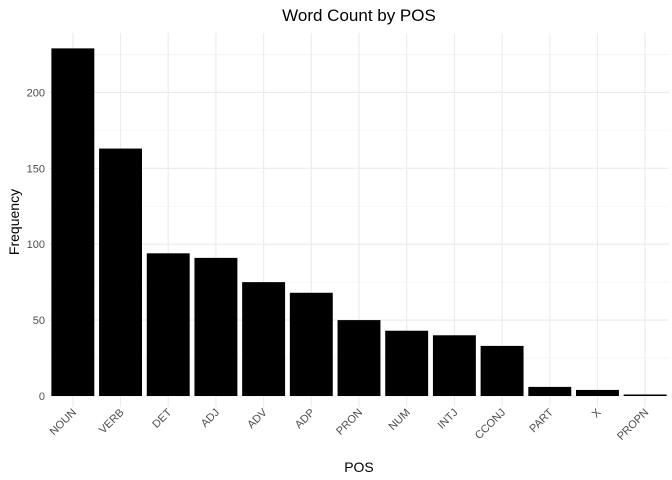 The height and width of the screenshot is (480, 672). I want to click on bar-cconj, so click(502, 370).